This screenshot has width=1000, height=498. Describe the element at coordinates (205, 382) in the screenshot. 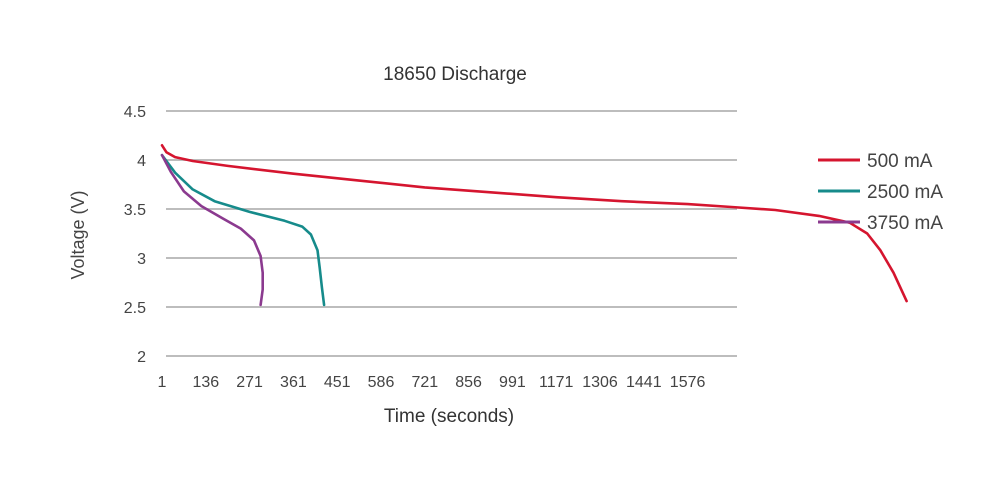

I see `x-tick-label: 136` at that location.